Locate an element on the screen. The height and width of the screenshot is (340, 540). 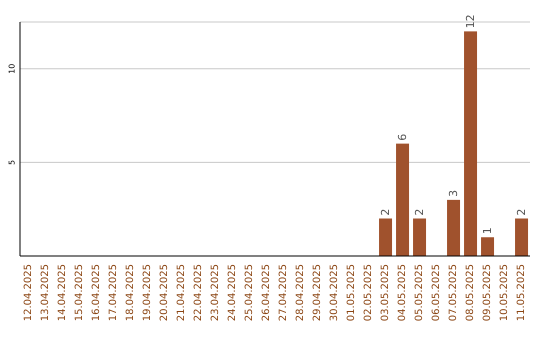
x-tick-label: 01.05.2025 is located at coordinates (351, 293).